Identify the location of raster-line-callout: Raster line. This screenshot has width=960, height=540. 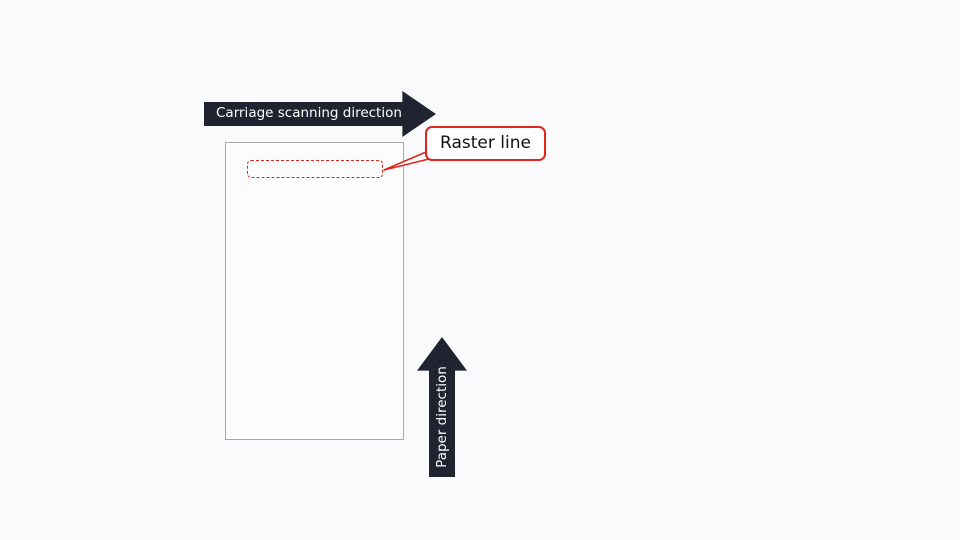
(485, 143).